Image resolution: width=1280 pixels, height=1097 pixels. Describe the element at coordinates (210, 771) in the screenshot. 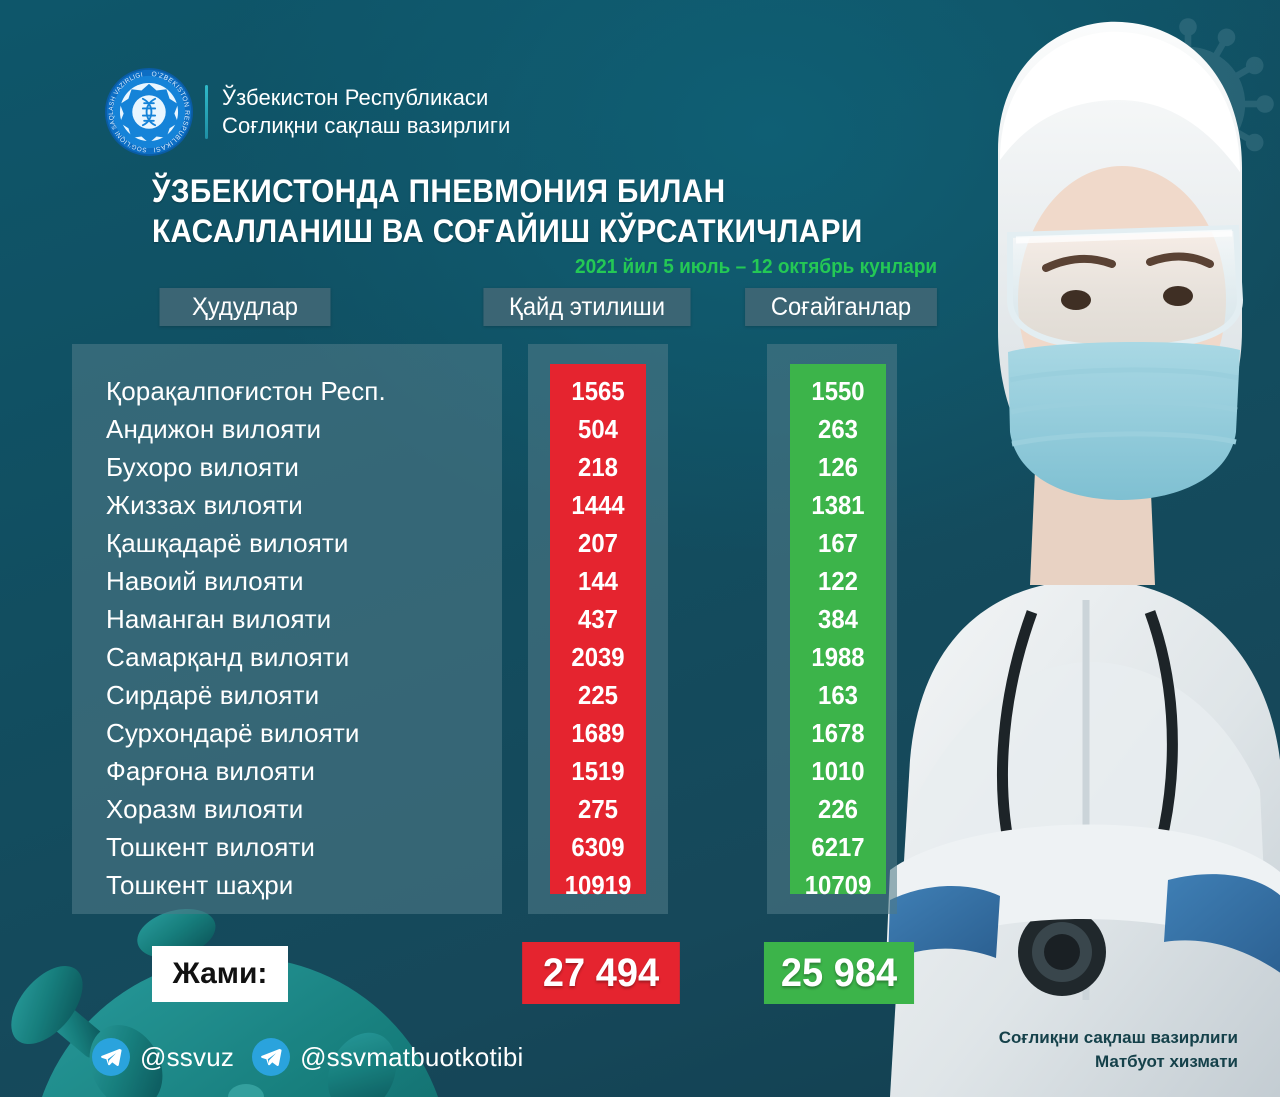

I see `table-row-region: Фарғона вилояти` at that location.